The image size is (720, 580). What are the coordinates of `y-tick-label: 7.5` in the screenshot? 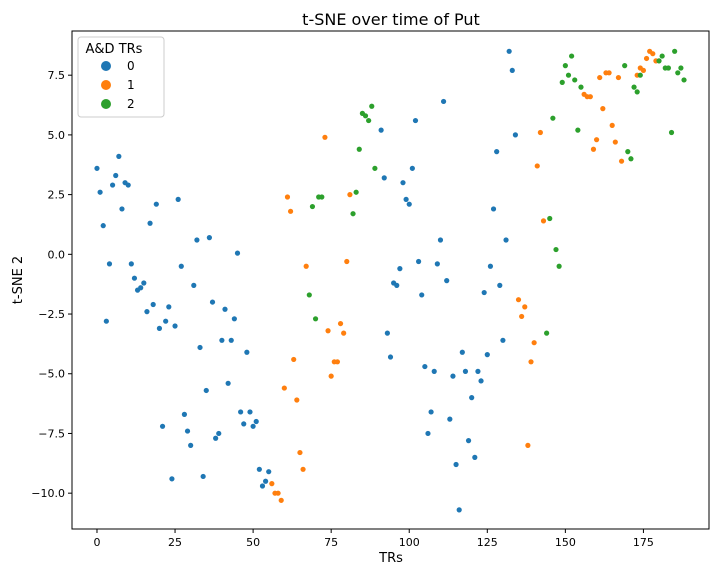 It's located at (57, 75).